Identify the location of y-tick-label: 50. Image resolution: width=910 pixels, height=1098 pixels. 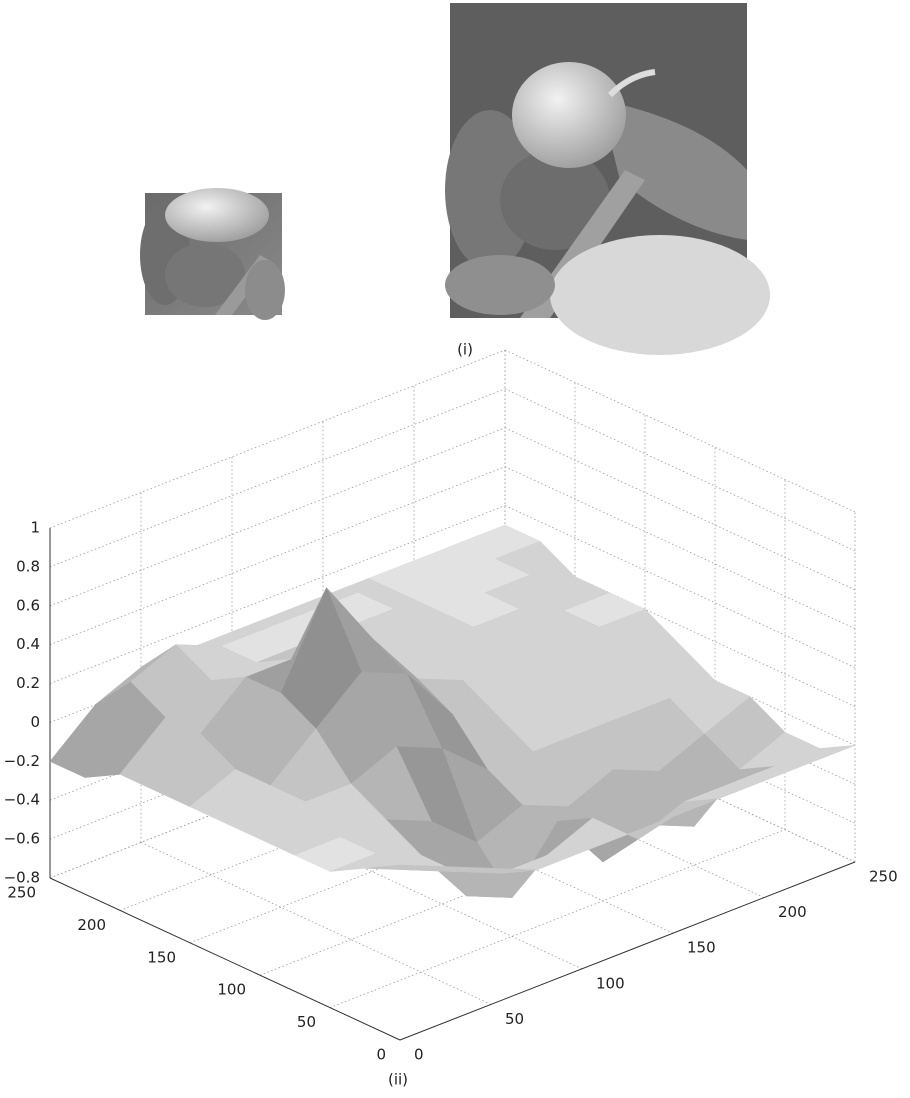
(306, 1022).